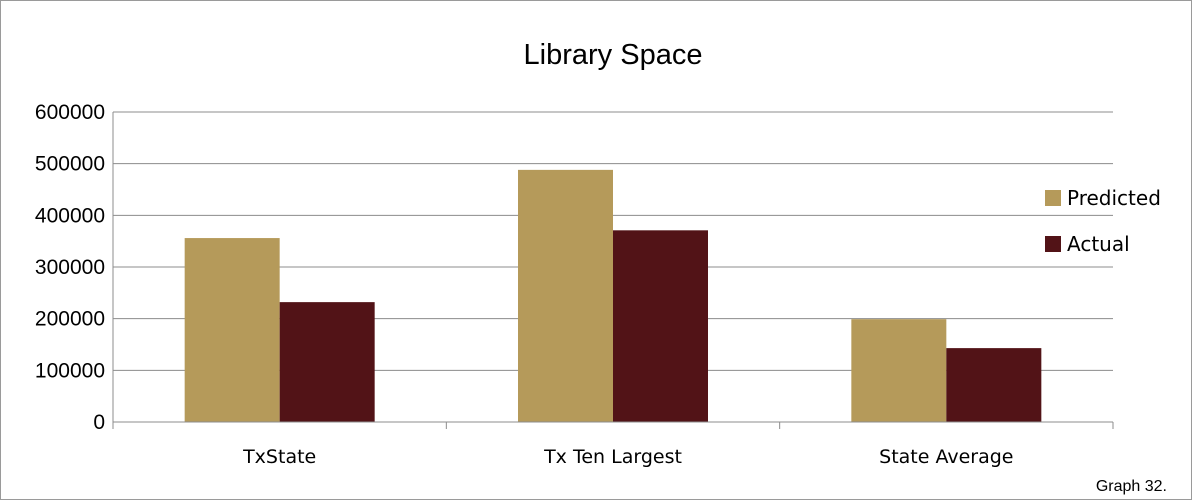 This screenshot has width=1194, height=502. I want to click on y-tick-label: 400000, so click(70, 215).